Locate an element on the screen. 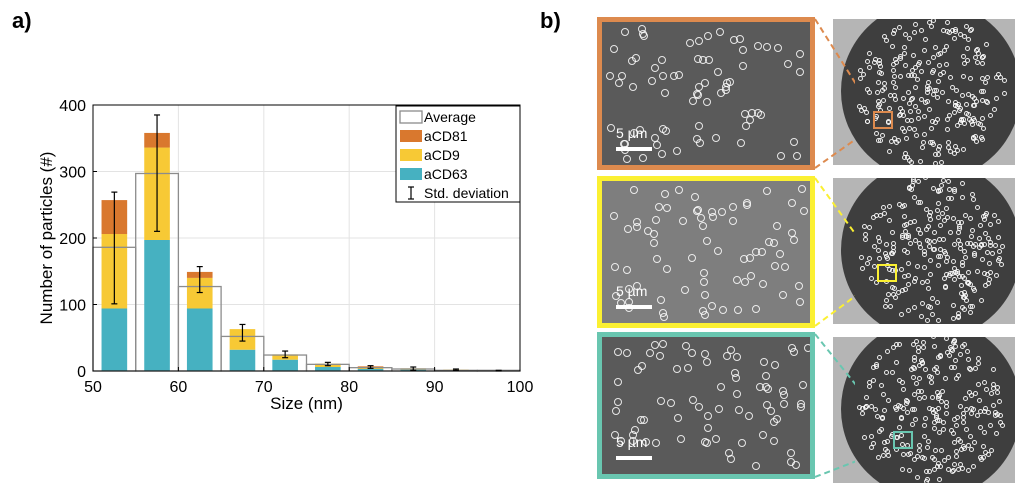  panel-label-a: a) is located at coordinates (22, 20).